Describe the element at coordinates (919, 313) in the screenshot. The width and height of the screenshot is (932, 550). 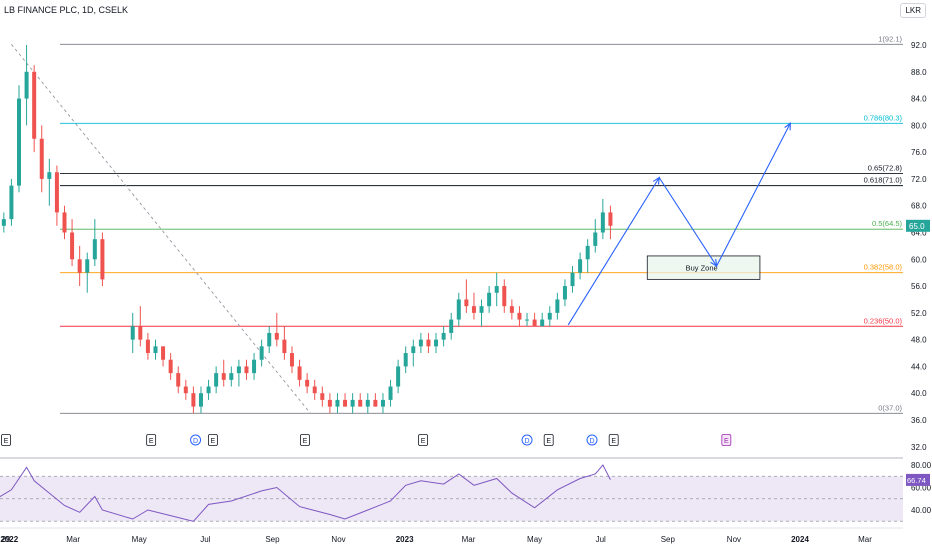
I see `price-tick-label: 52.0` at that location.